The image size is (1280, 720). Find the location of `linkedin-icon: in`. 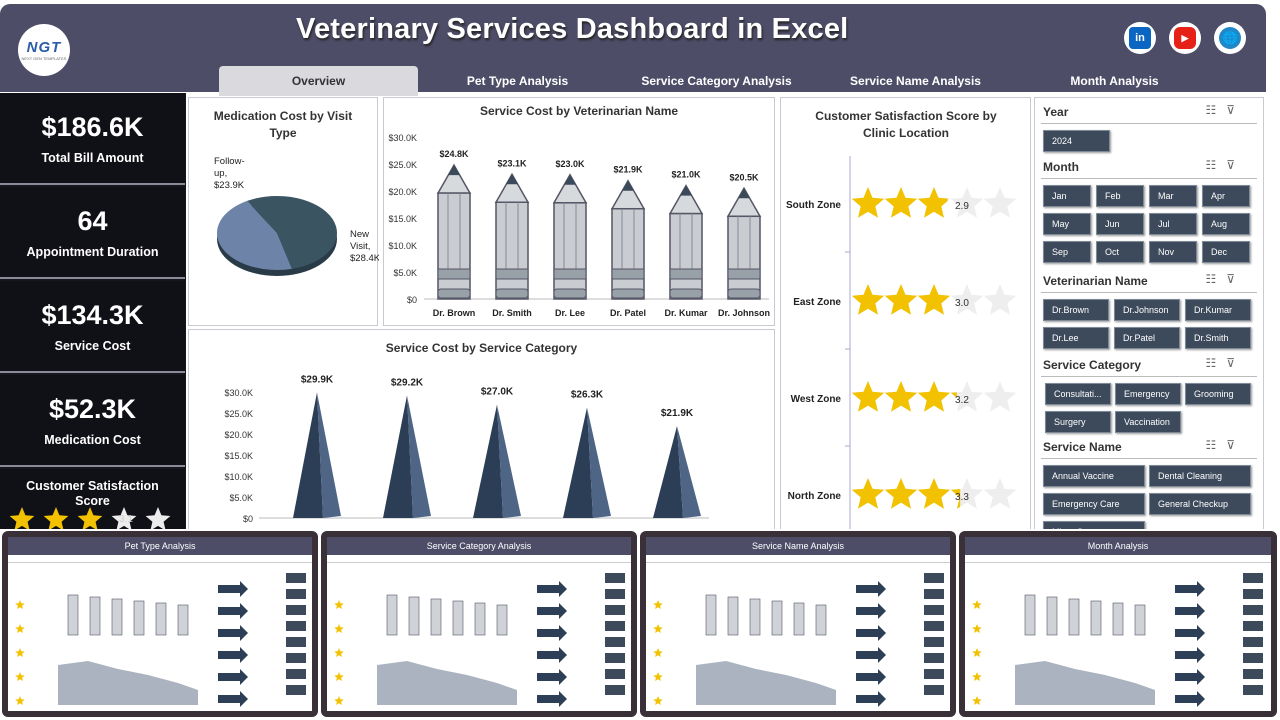

linkedin-icon: in is located at coordinates (1140, 38).